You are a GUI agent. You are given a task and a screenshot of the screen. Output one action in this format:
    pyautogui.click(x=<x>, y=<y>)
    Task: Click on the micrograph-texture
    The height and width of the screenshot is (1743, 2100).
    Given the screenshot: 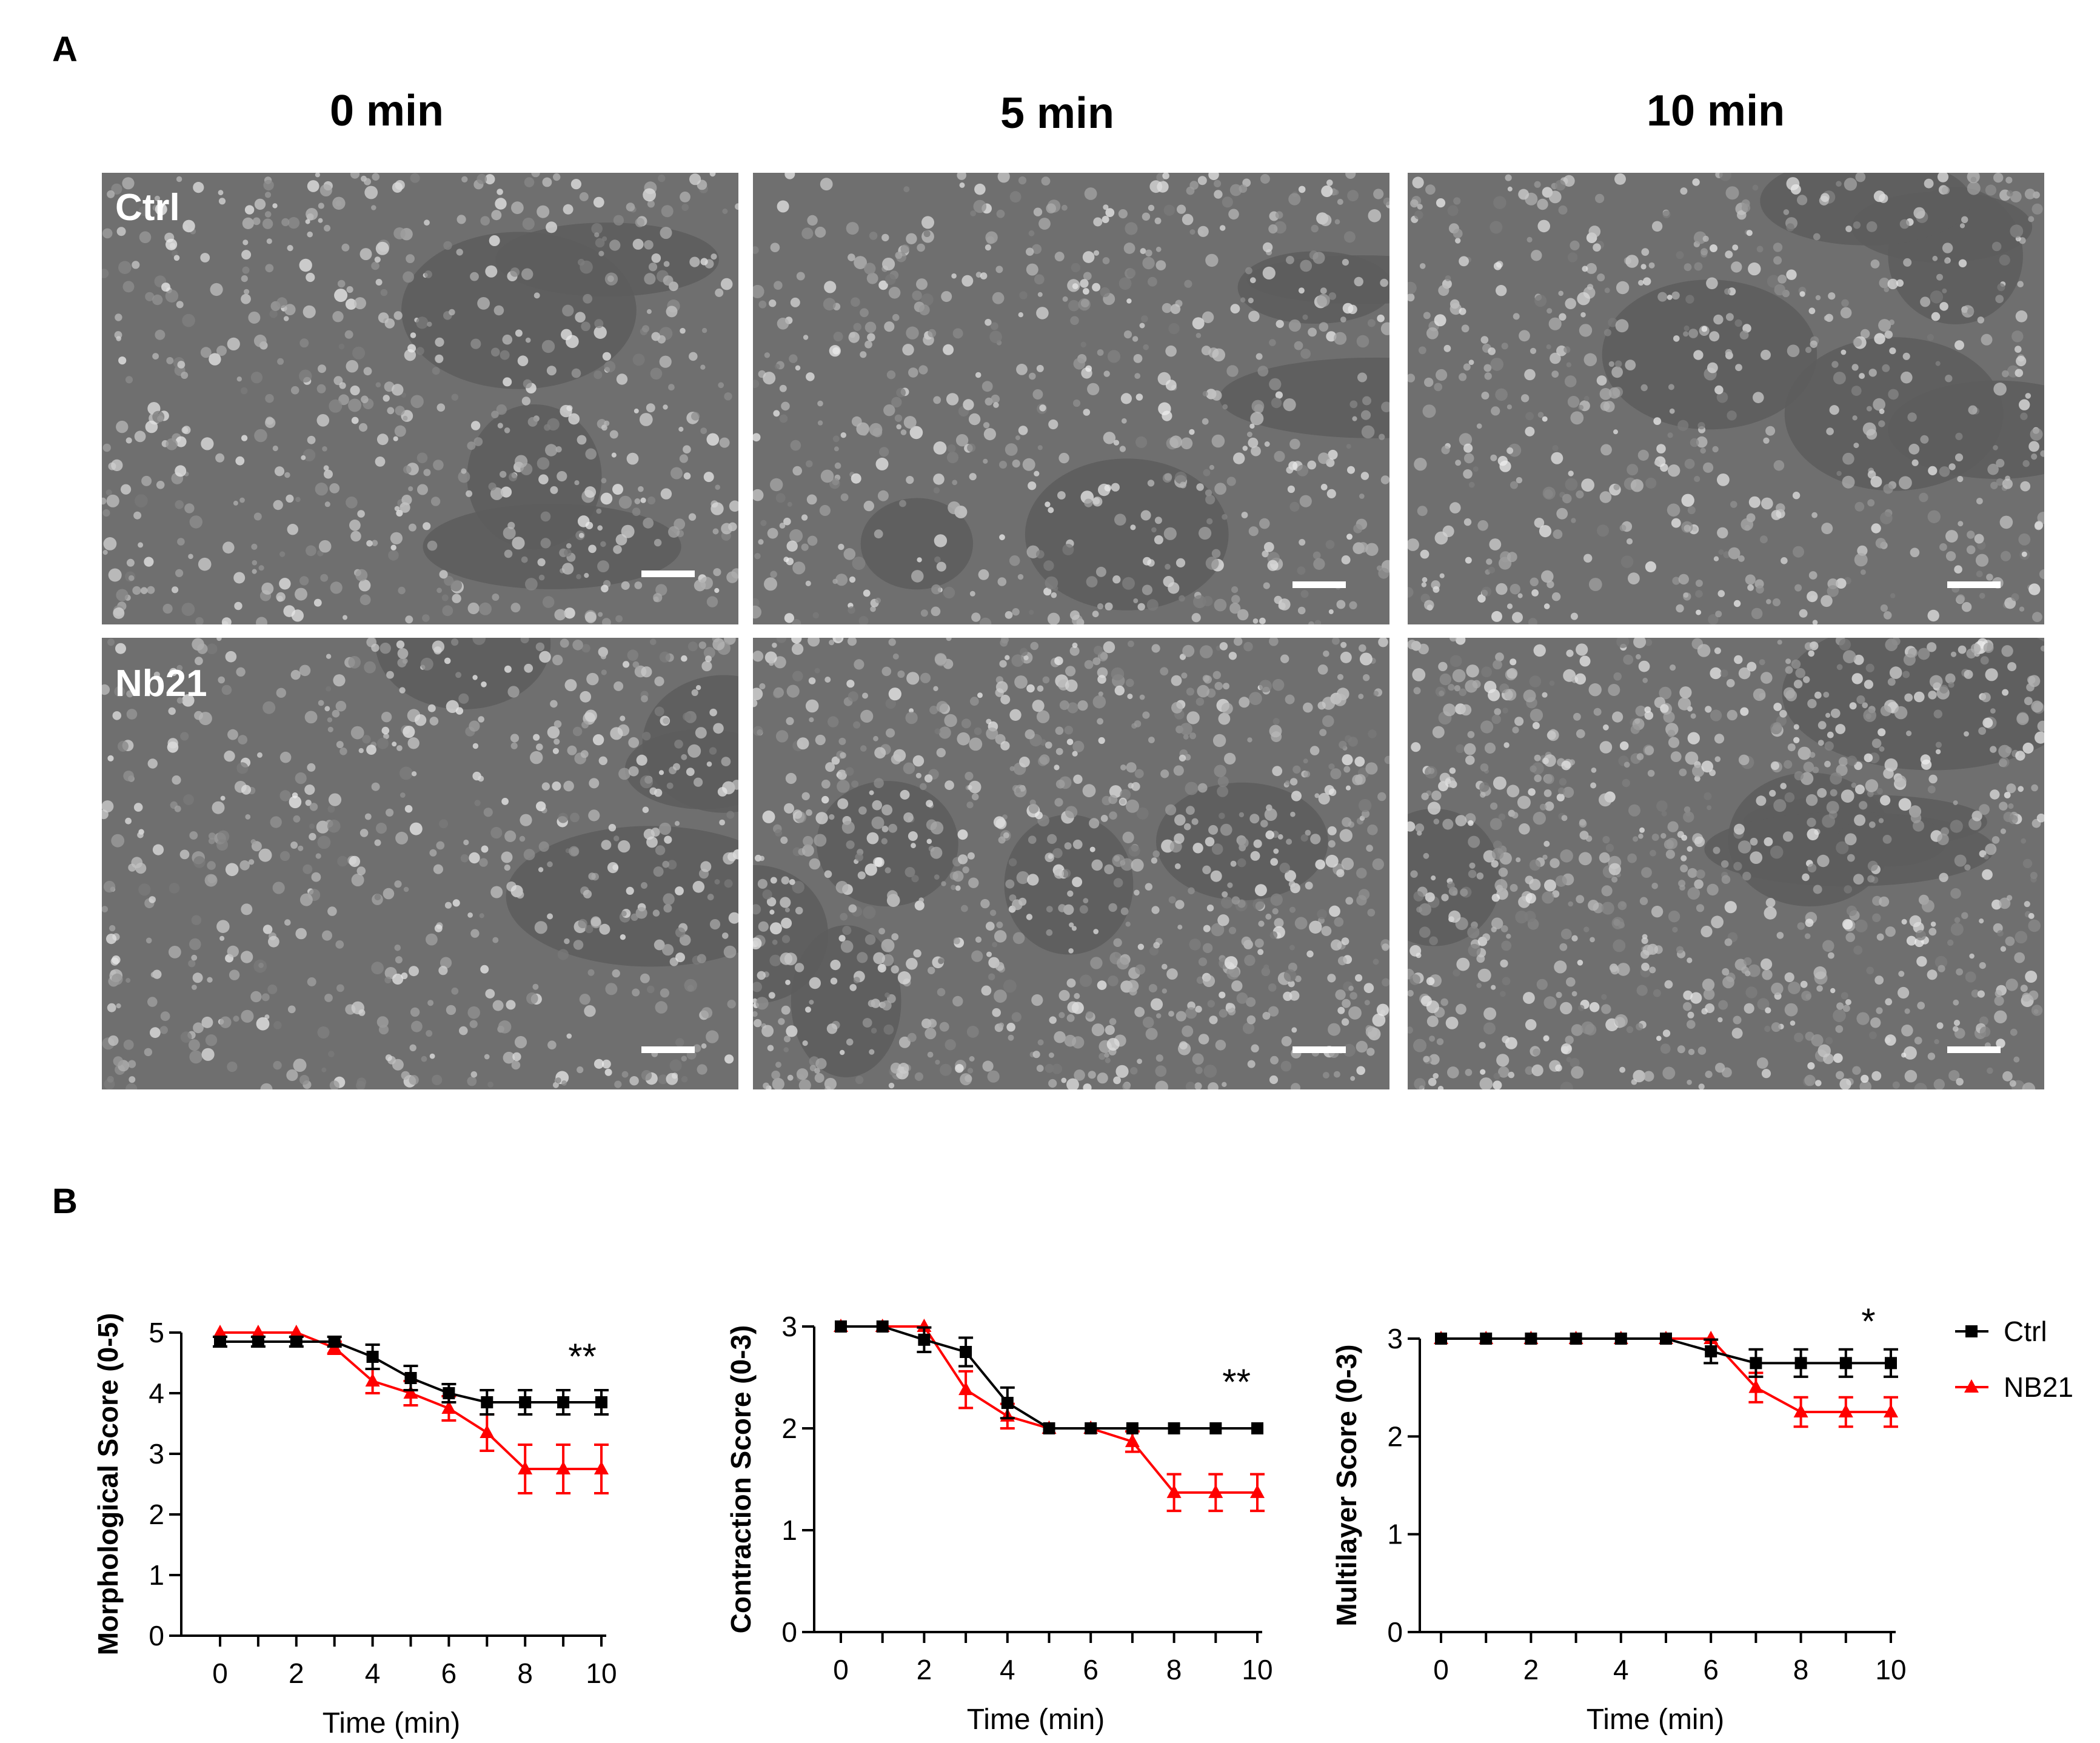 What is the action you would take?
    pyautogui.click(x=1726, y=398)
    